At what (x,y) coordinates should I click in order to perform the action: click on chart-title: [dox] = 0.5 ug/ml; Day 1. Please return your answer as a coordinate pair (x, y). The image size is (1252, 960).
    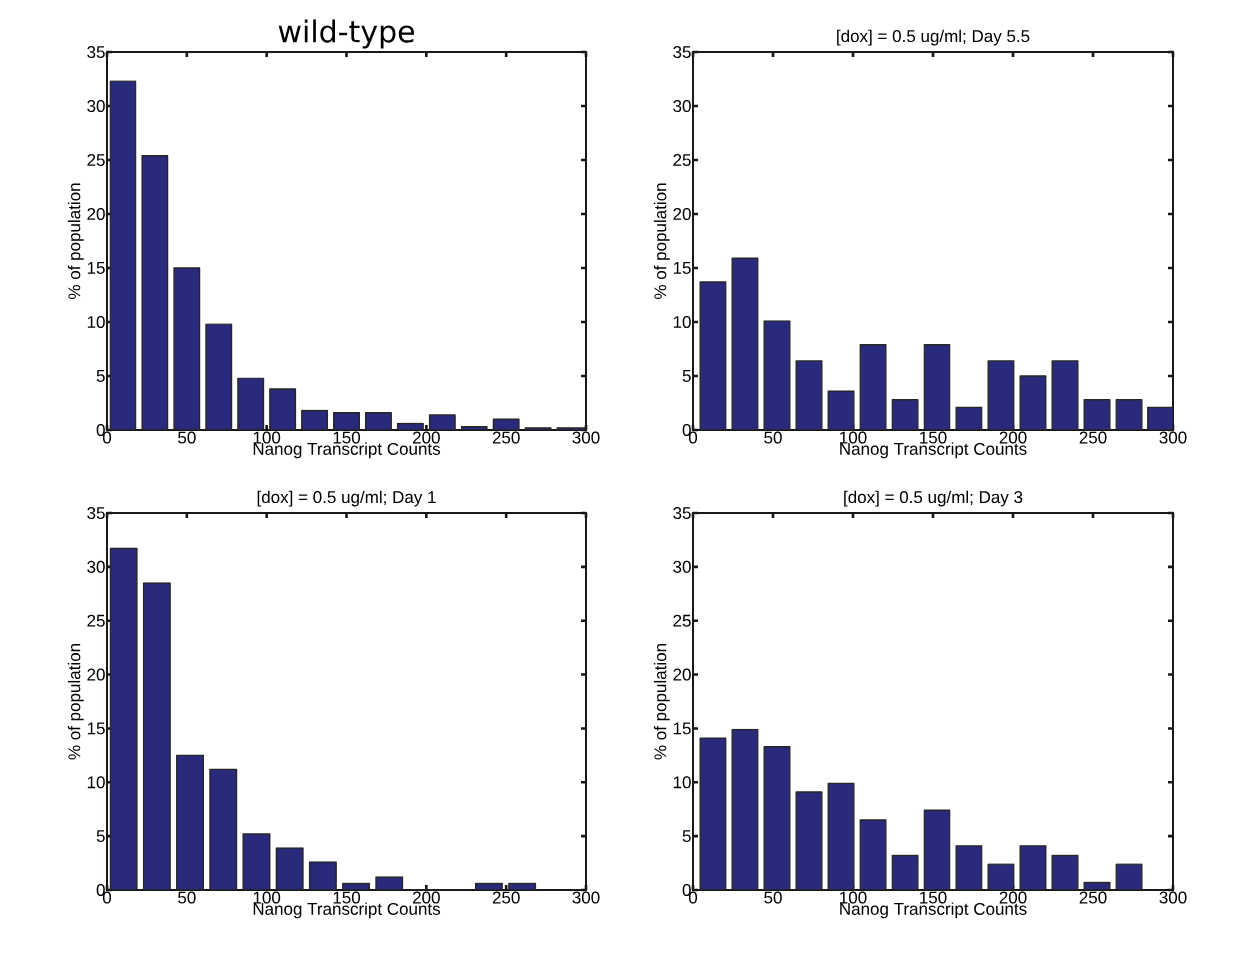
    Looking at the image, I should click on (346, 498).